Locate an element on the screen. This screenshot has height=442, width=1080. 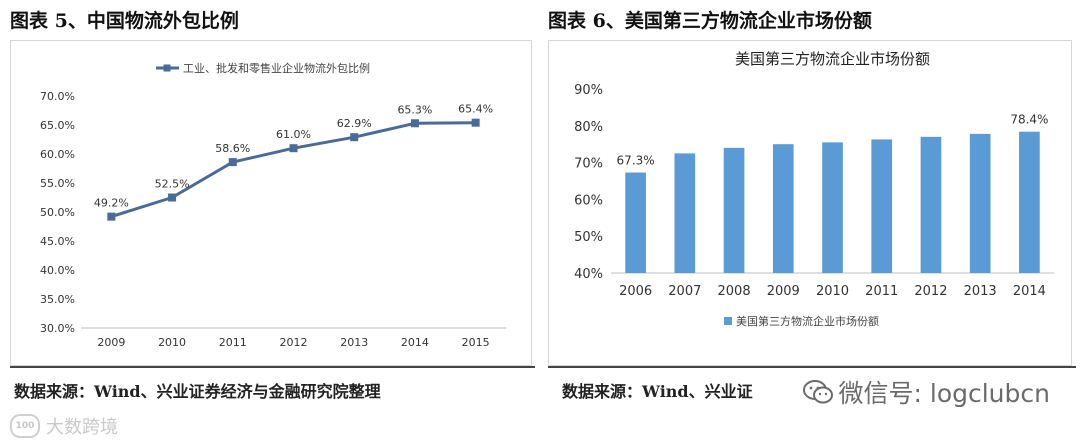
y-tick-label: 90% is located at coordinates (588, 90).